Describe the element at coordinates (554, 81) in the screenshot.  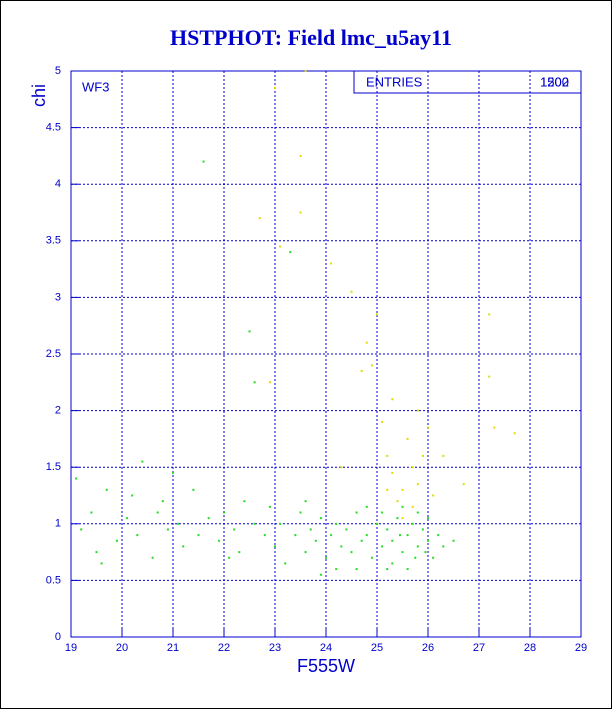
I see `entries-value: 1500` at that location.